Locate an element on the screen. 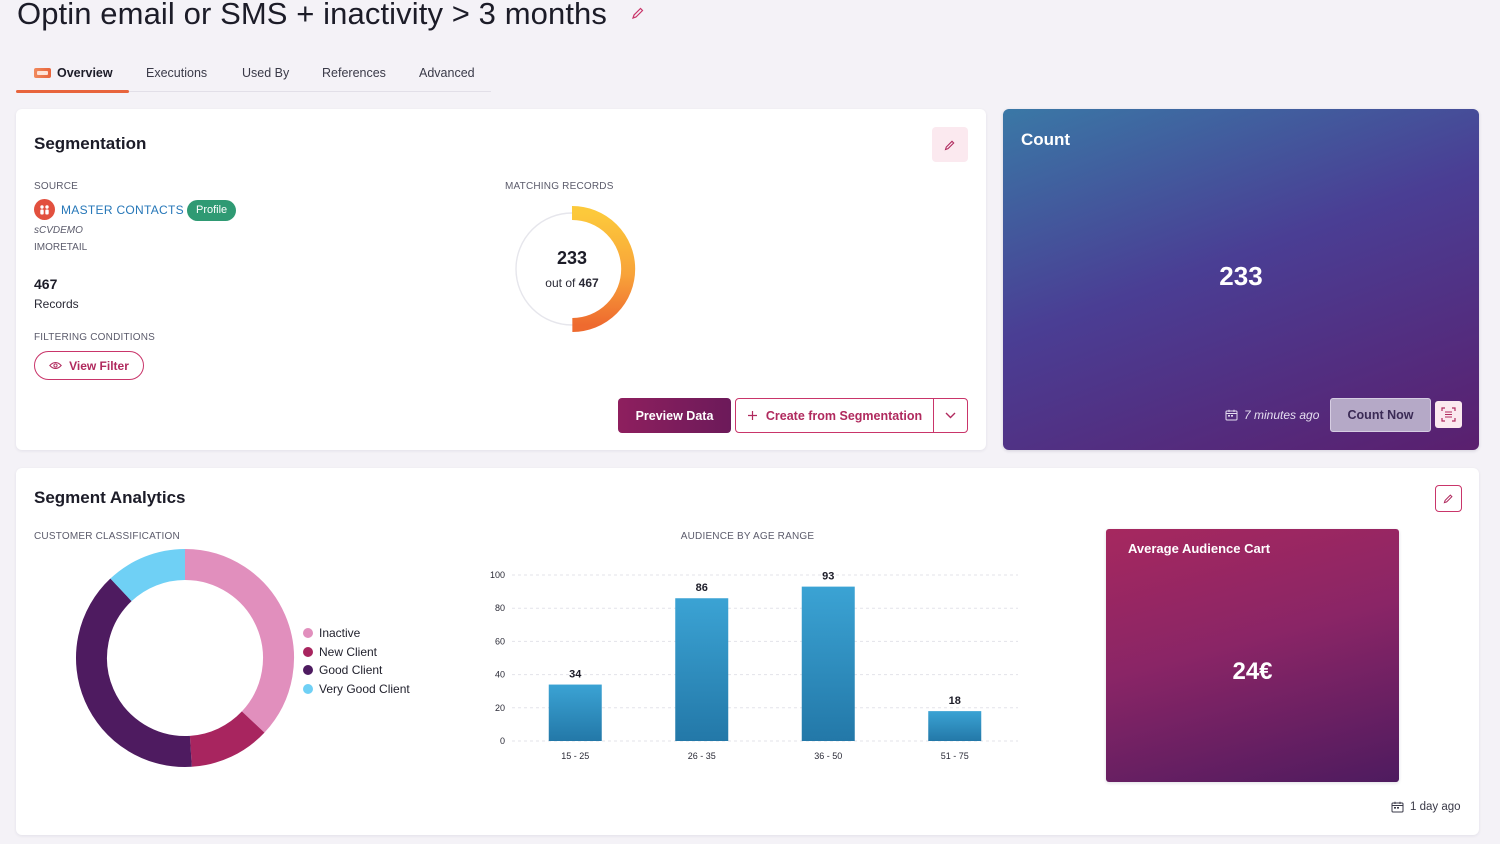 The height and width of the screenshot is (844, 1500). matching-label: MATCHING RECORDS is located at coordinates (559, 186).